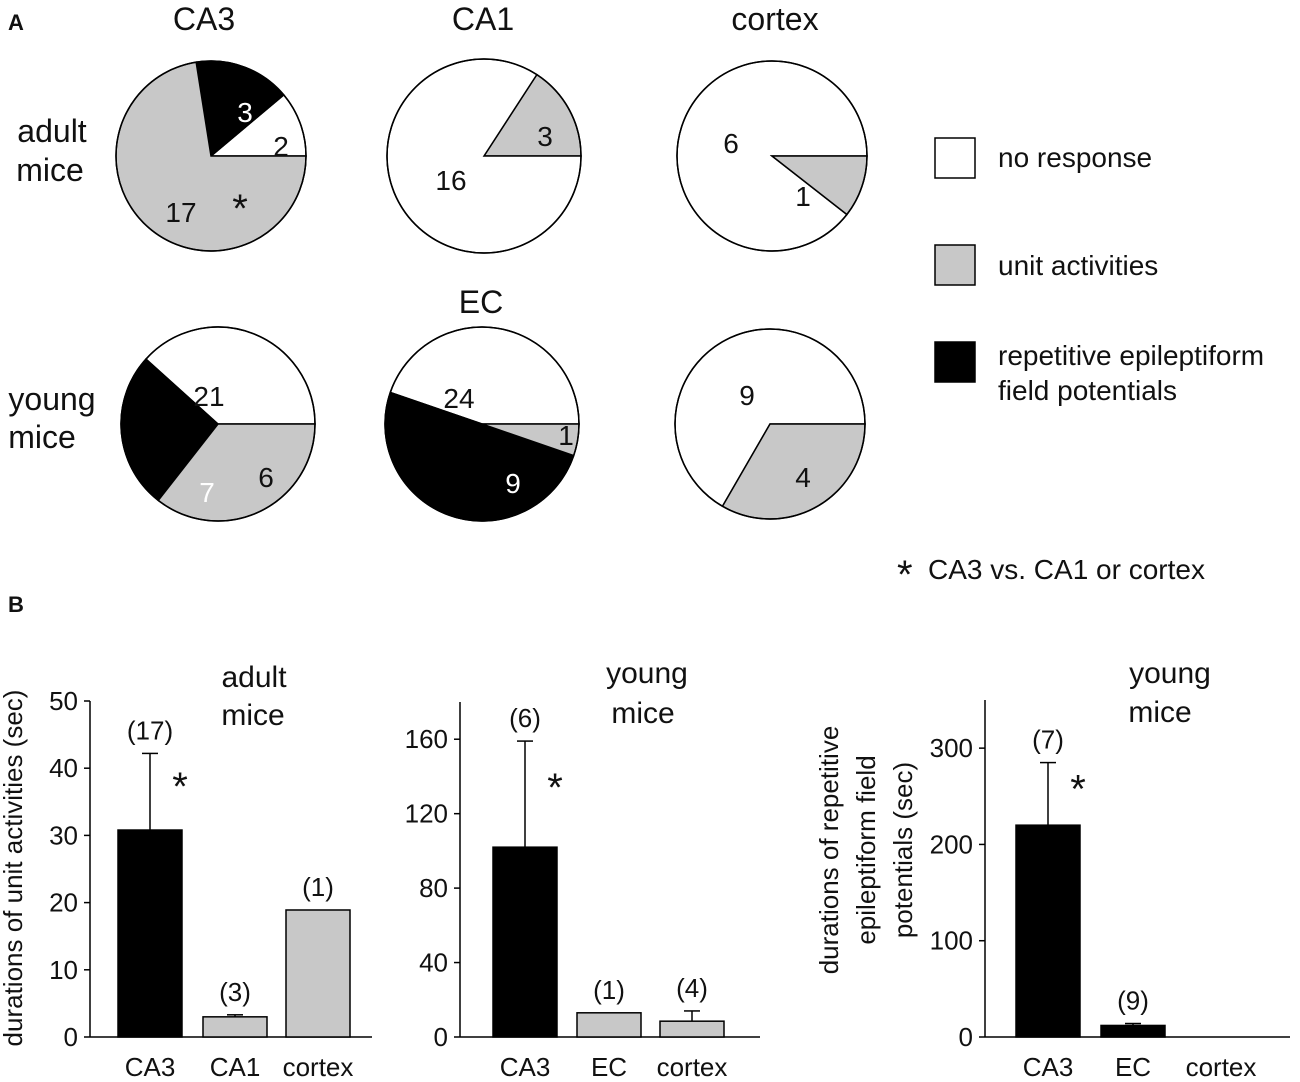  I want to click on bar-young-unit-ytick-label-1: 40, so click(433, 963).